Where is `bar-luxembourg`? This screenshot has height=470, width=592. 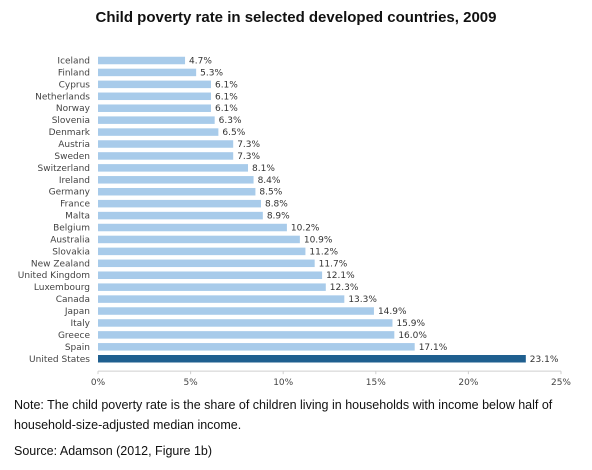 bar-luxembourg is located at coordinates (212, 287).